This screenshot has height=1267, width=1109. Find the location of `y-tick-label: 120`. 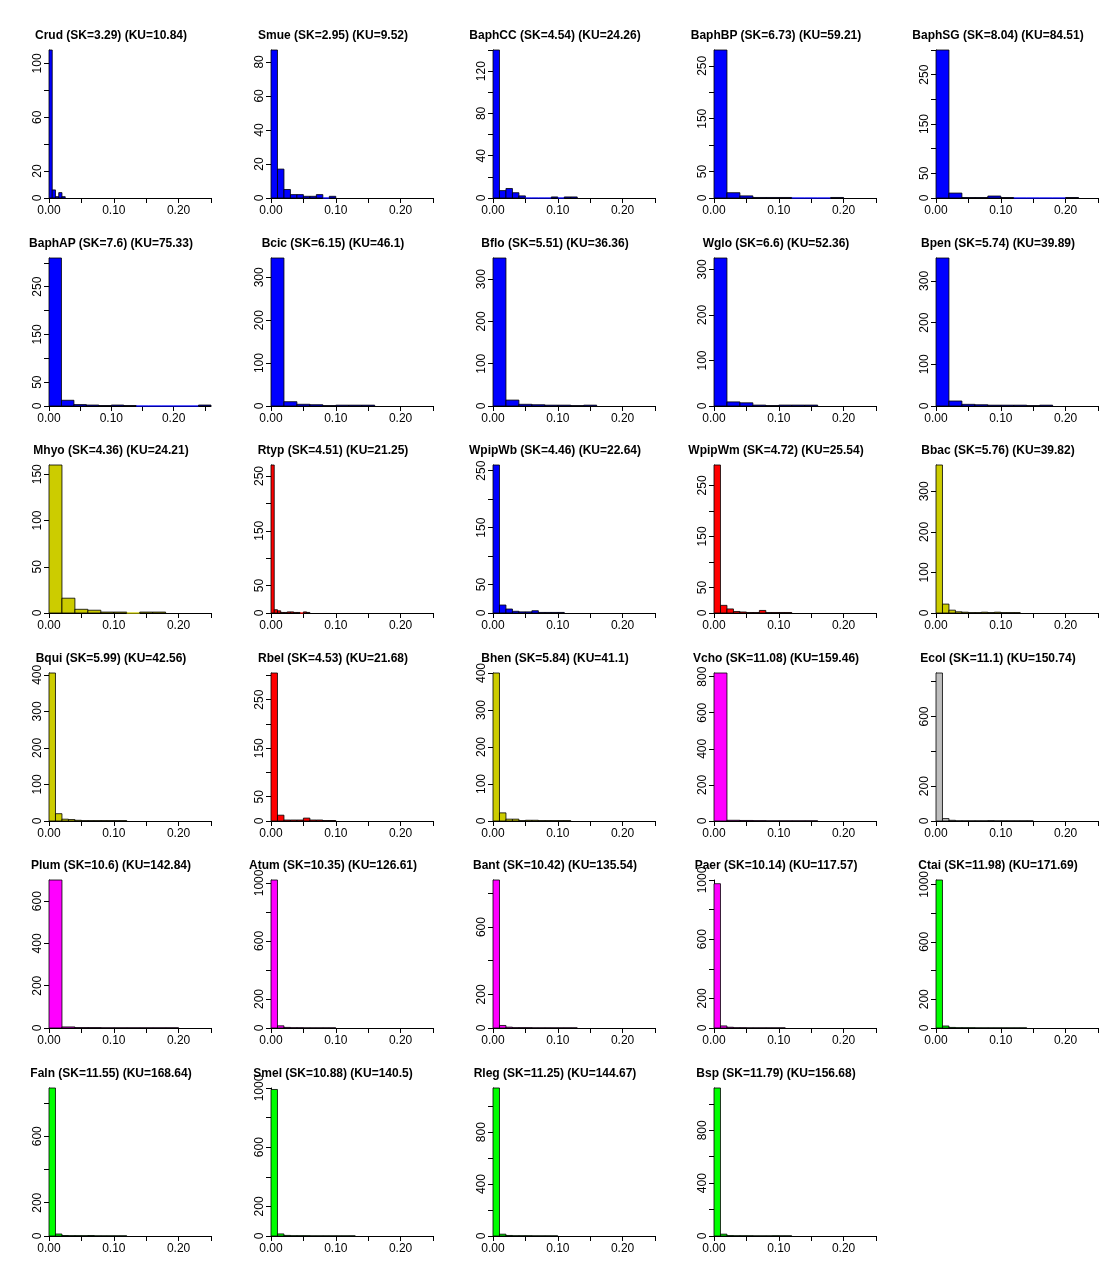

y-tick-label: 120 is located at coordinates (480, 71).